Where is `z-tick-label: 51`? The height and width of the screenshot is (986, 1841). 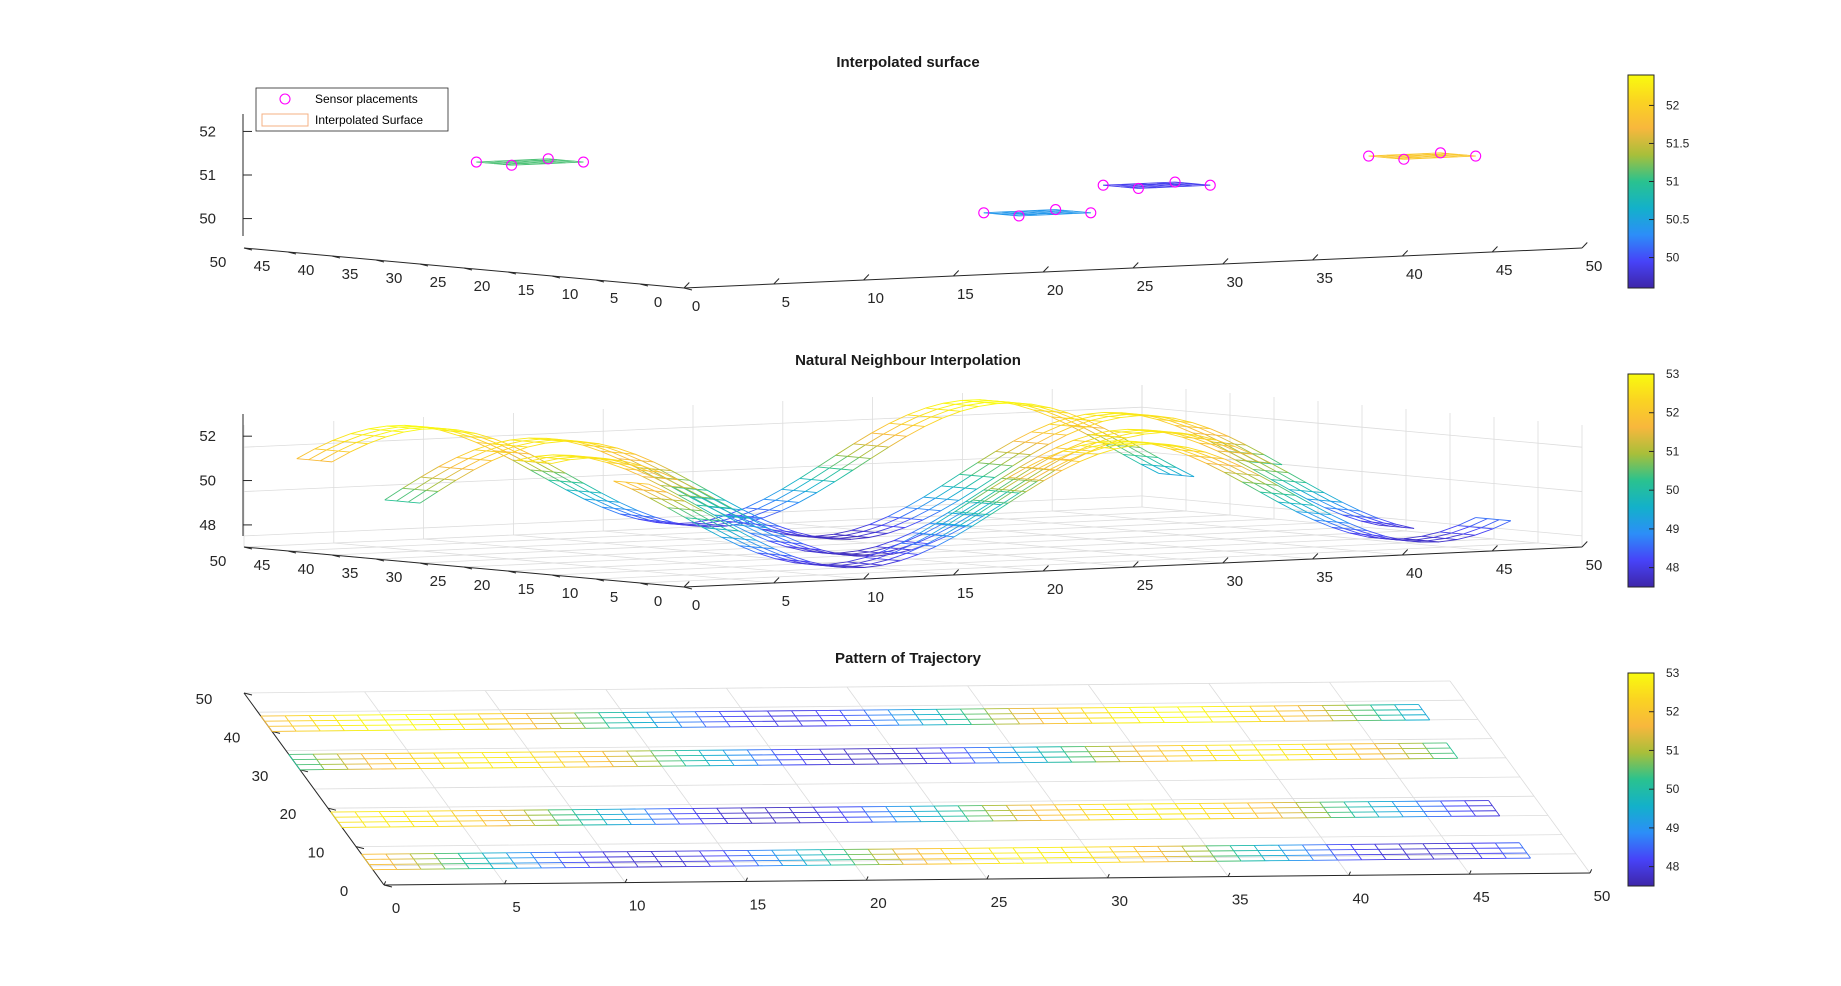
z-tick-label: 51 is located at coordinates (207, 175).